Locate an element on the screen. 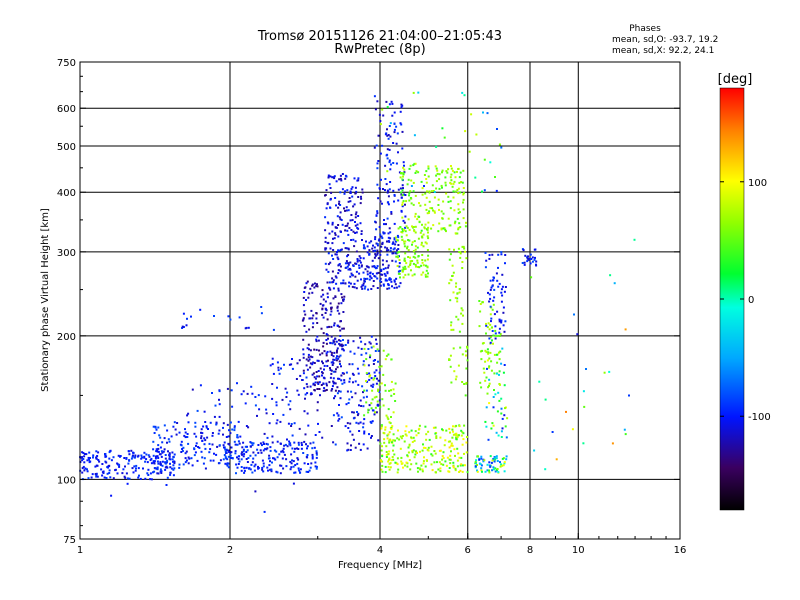 The height and width of the screenshot is (600, 800). x-tick-label: 16 is located at coordinates (680, 550).